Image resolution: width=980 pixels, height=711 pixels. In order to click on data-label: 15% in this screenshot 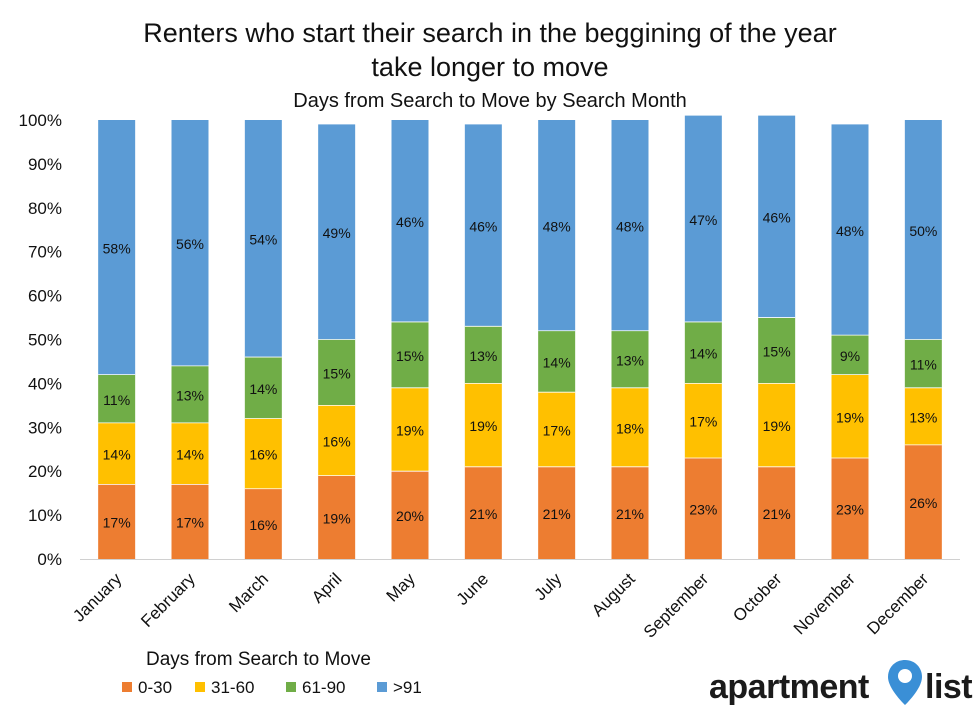, I will do `click(410, 356)`.